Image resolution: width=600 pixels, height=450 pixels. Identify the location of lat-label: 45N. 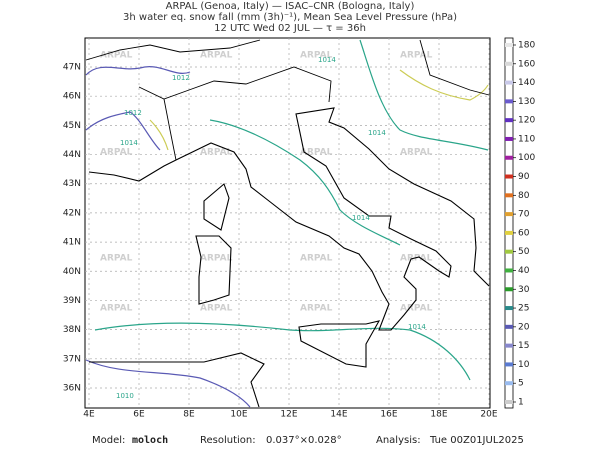
(72, 126).